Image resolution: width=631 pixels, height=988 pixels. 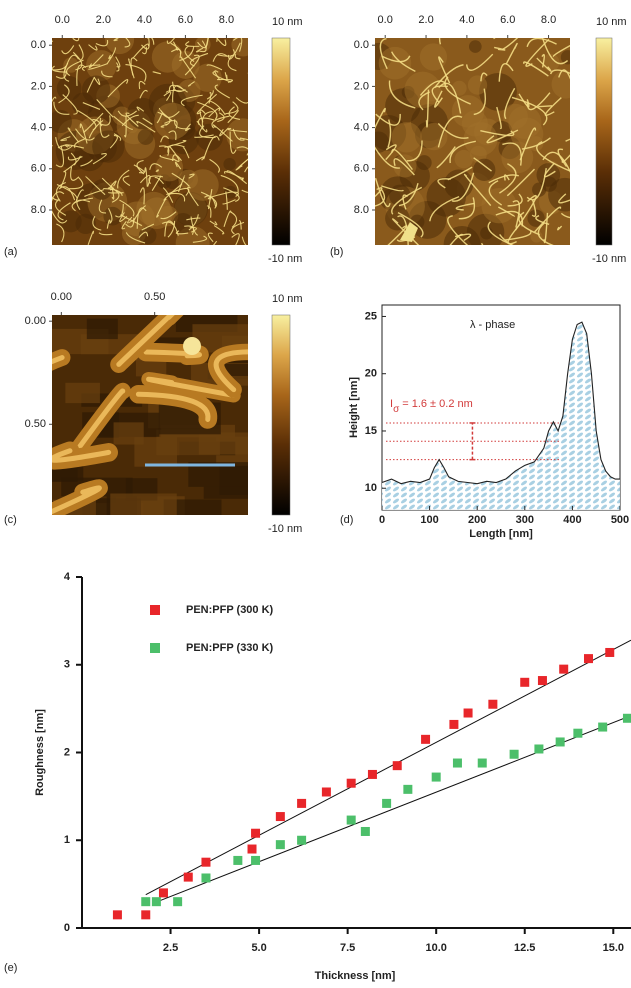 I want to click on phase-annotation: λ - phase, so click(x=492, y=325).